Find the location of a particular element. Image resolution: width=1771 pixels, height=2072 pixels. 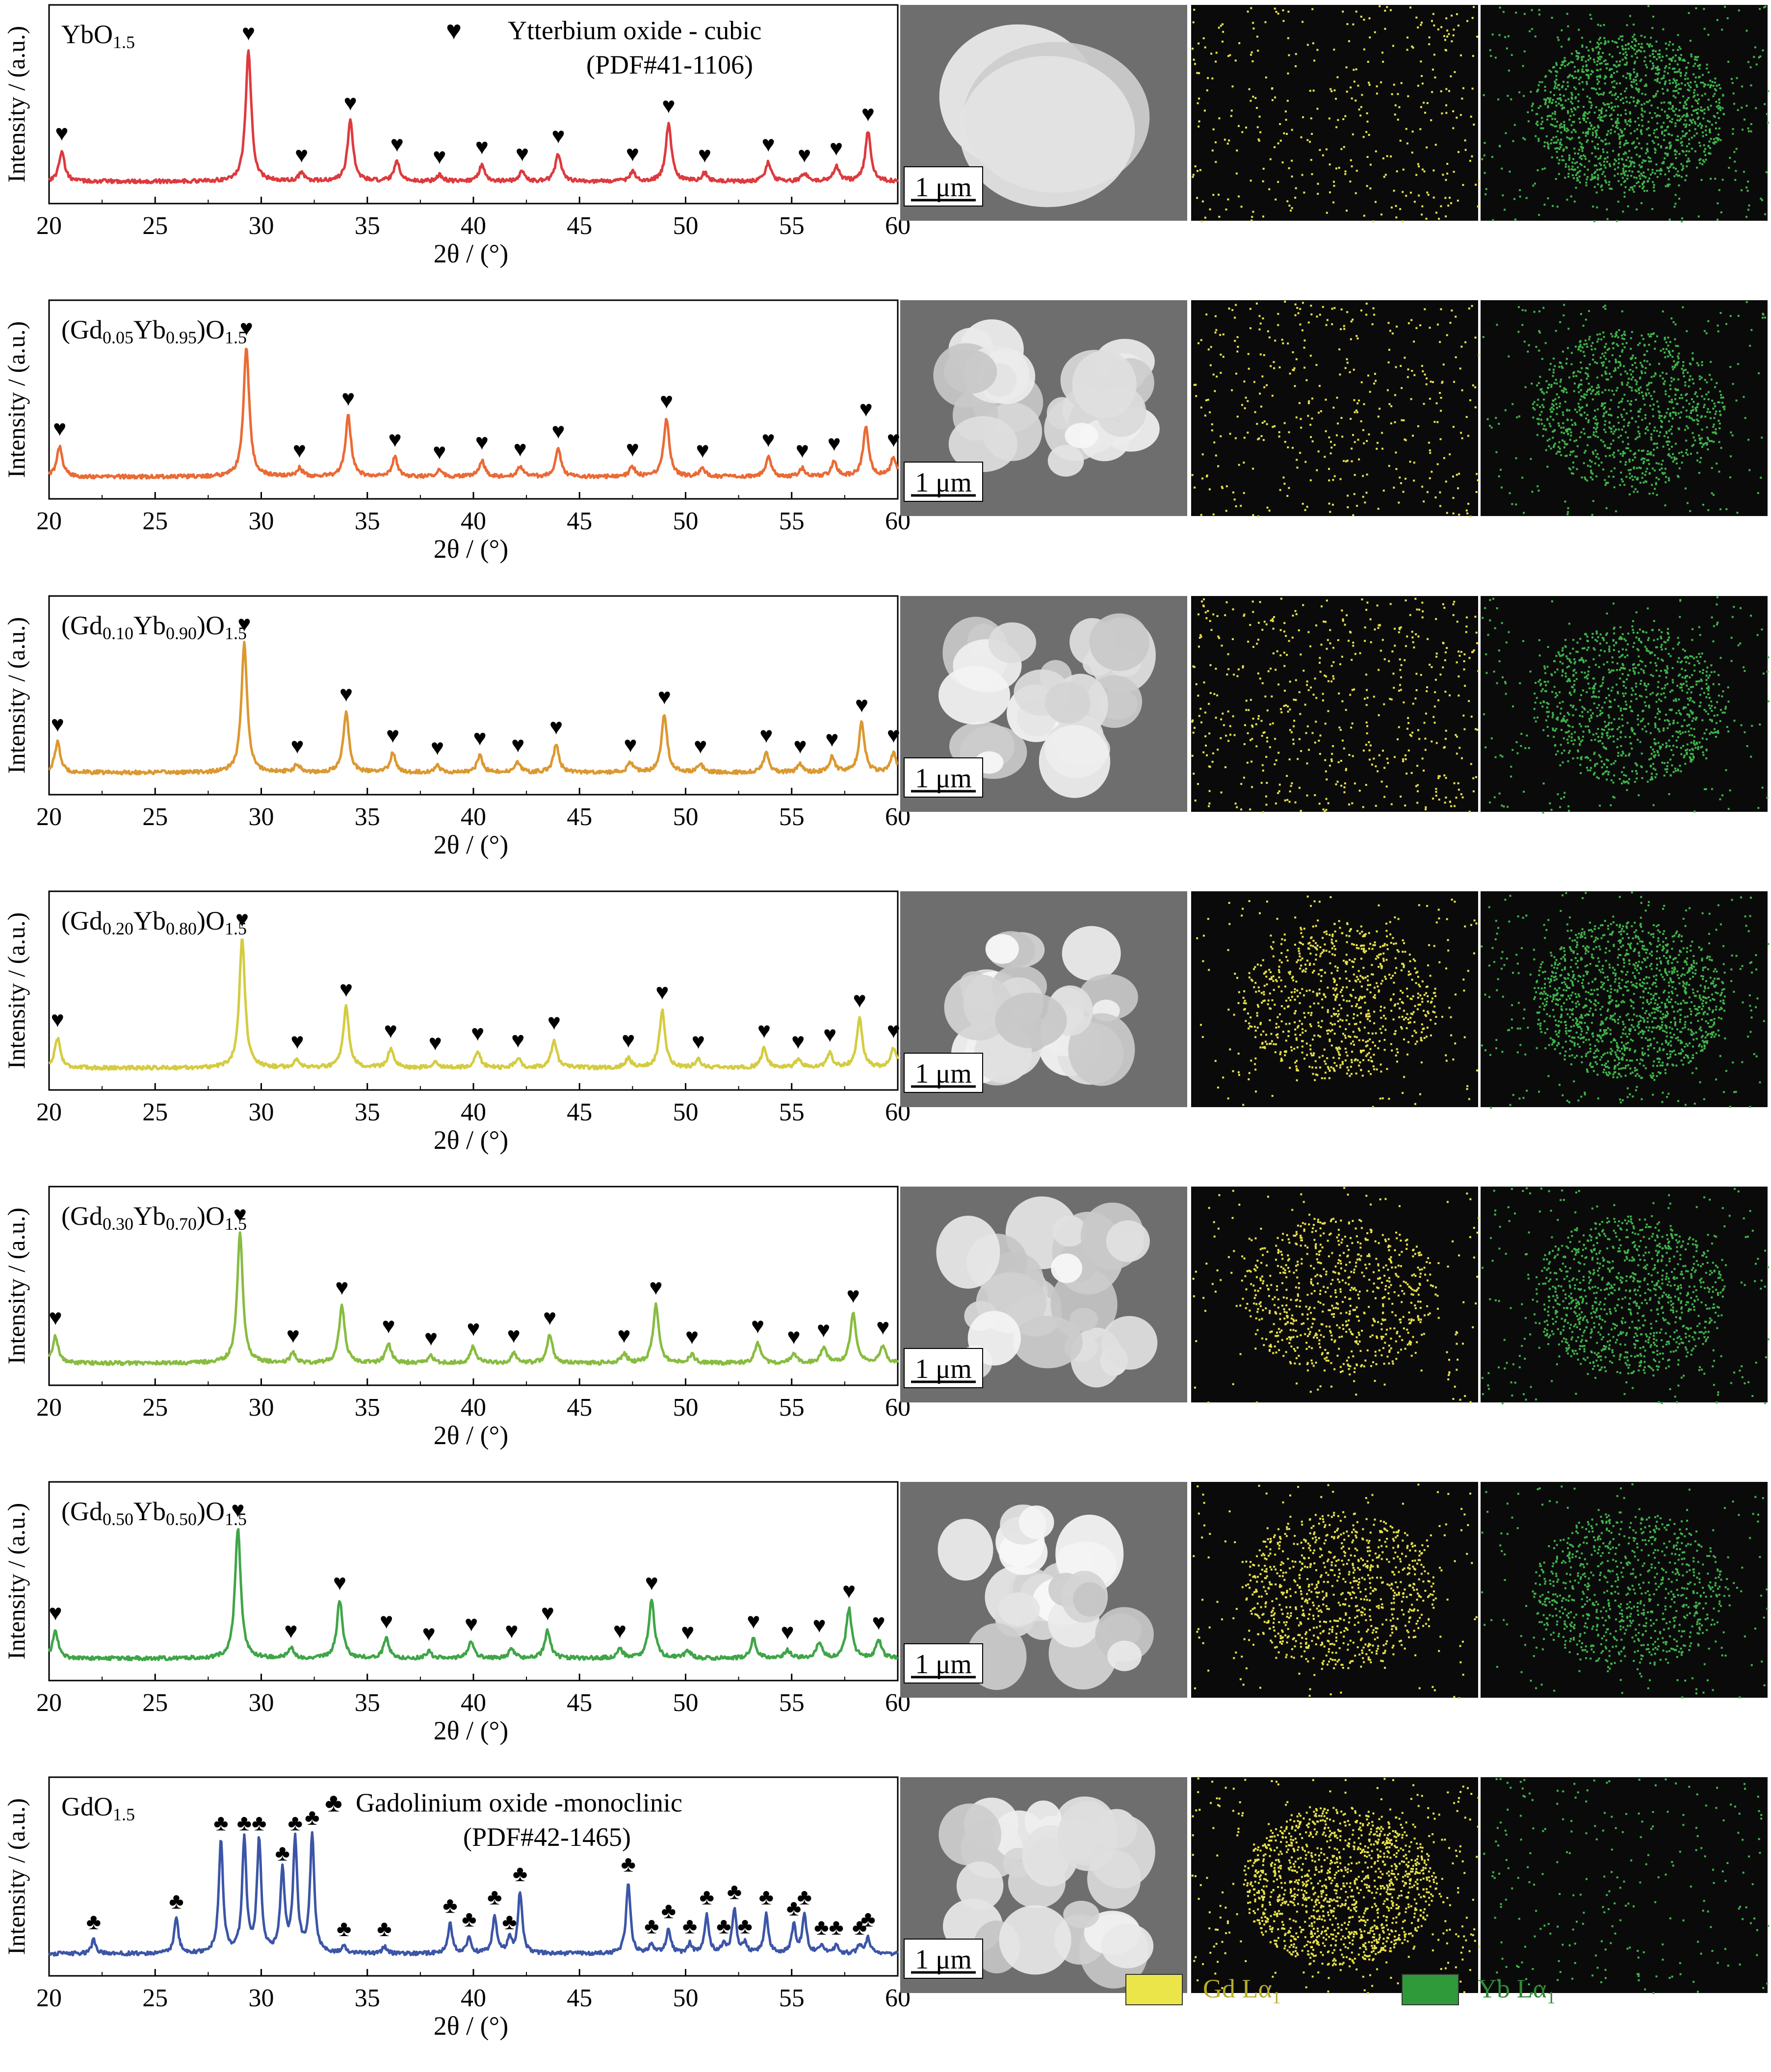

sem-particle is located at coordinates (1067, 703).